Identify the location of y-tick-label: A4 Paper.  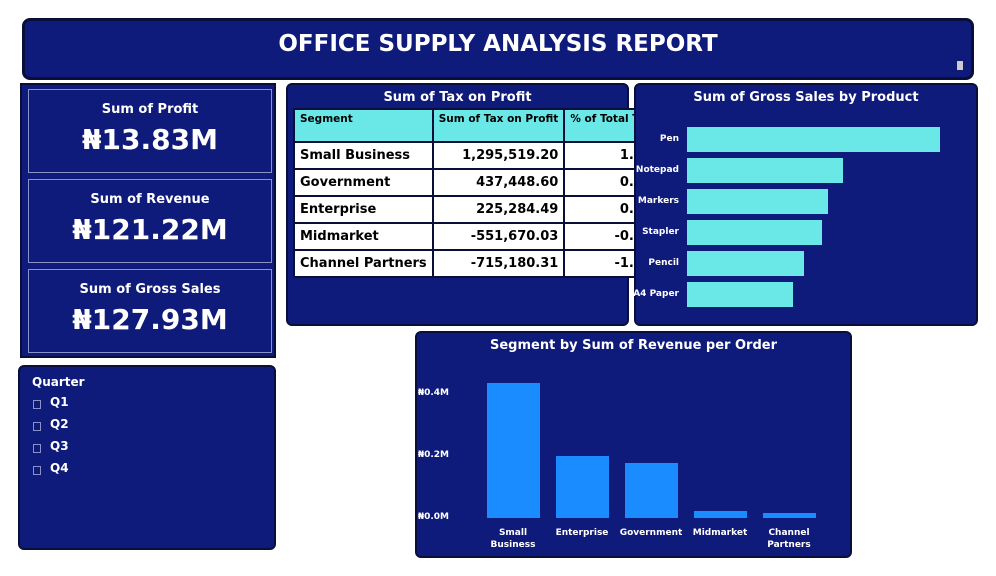
(656, 294).